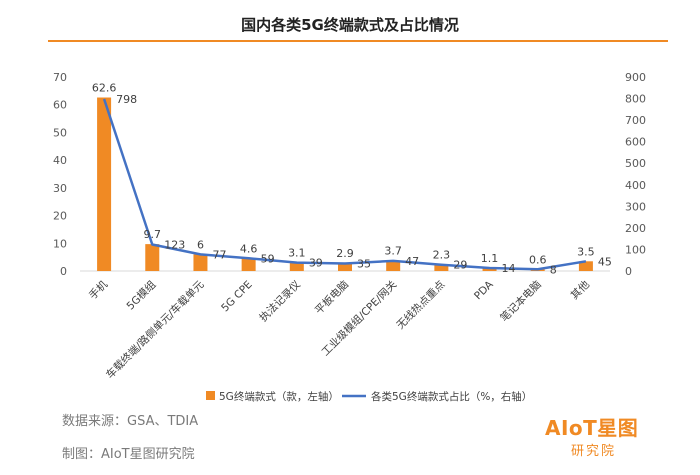 The image size is (700, 475). What do you see at coordinates (345, 253) in the screenshot?
I see `bar-value-label: 2.9` at bounding box center [345, 253].